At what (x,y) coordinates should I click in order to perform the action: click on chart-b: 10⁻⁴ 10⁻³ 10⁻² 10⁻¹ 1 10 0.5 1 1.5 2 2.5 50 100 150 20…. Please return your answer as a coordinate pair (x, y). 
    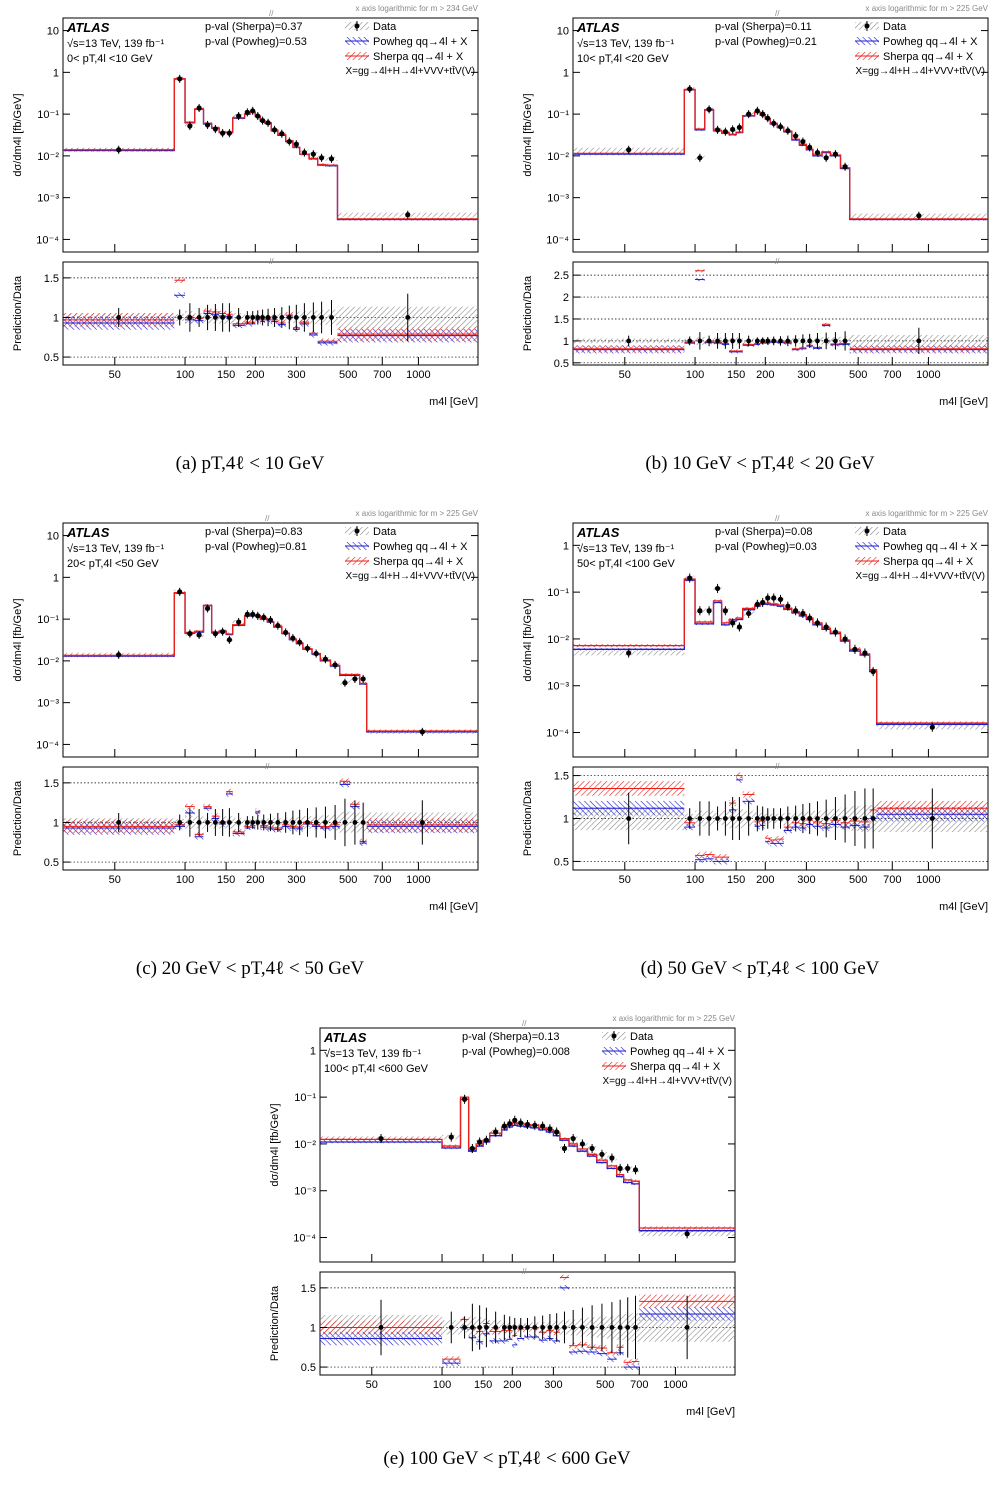
    Looking at the image, I should click on (755, 206).